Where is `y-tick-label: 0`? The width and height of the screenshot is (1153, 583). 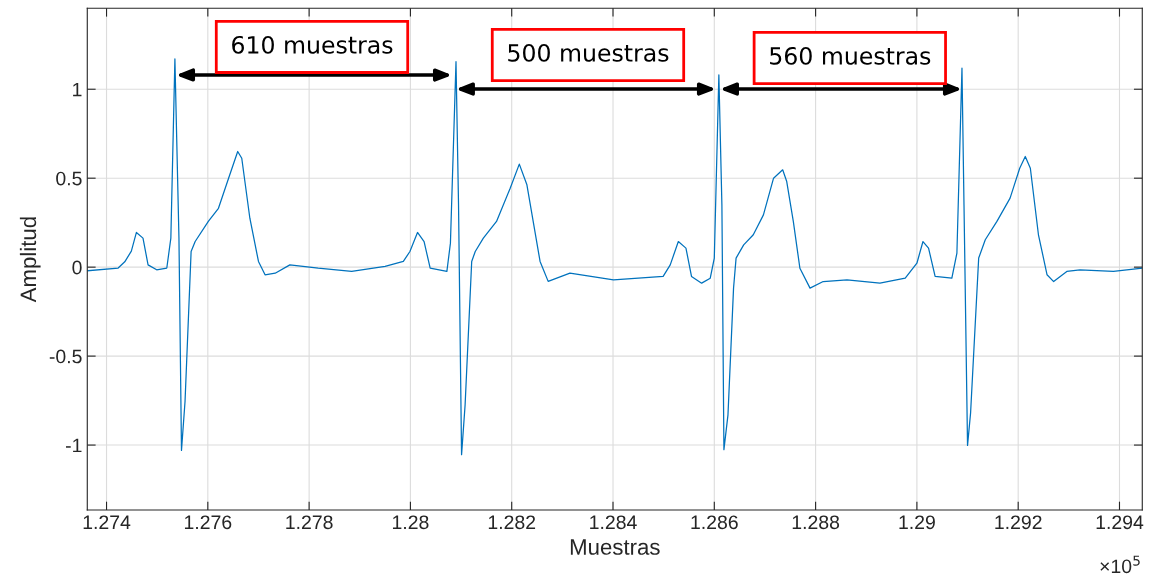
y-tick-label: 0 is located at coordinates (77, 267).